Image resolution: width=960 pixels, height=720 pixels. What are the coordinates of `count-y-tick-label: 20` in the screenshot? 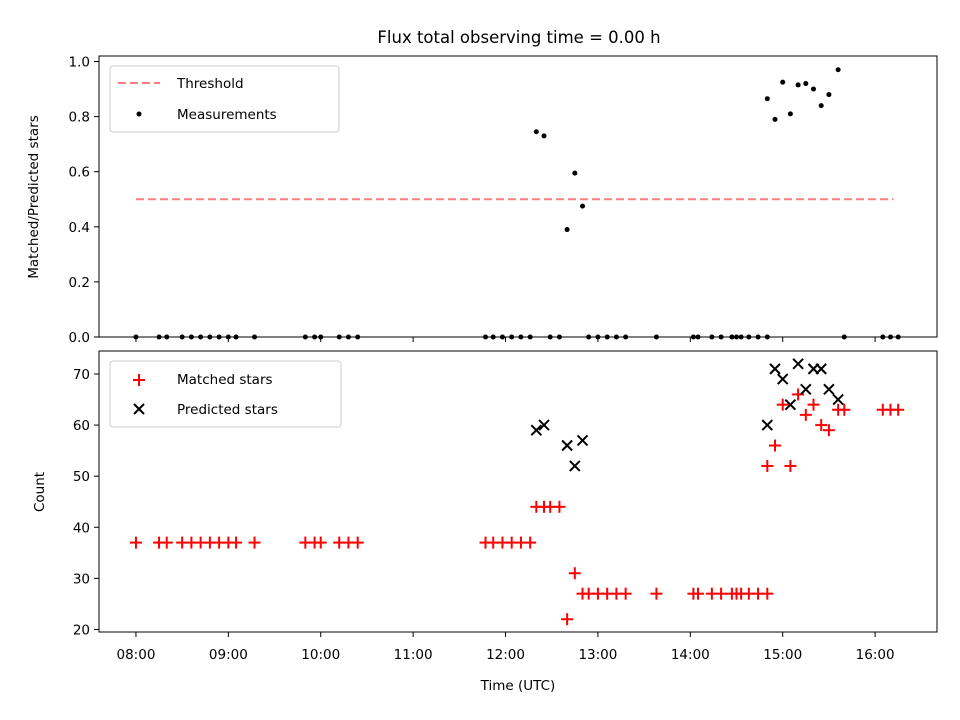 It's located at (81, 630).